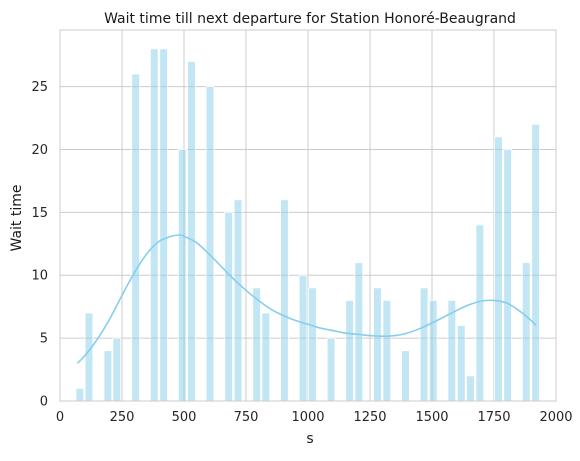  What do you see at coordinates (184, 417) in the screenshot?
I see `x-tick-label: 500` at bounding box center [184, 417].